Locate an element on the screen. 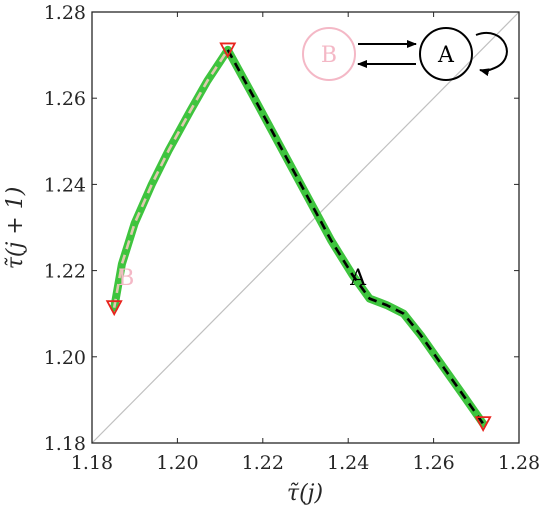  transition-inset: B A is located at coordinates (405, 54).